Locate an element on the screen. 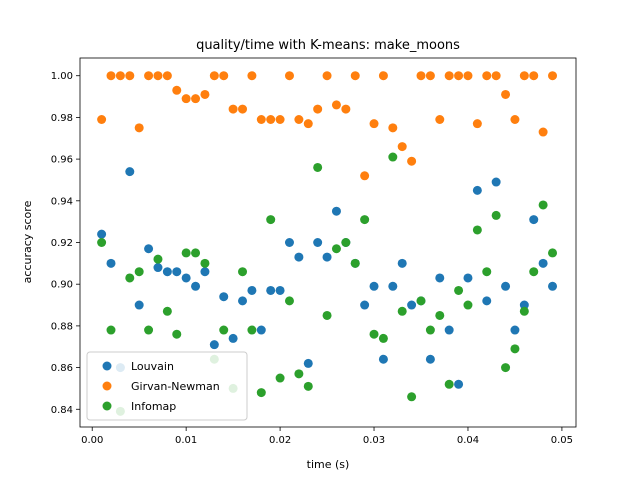  x-tick-label: 0.02 is located at coordinates (280, 440).